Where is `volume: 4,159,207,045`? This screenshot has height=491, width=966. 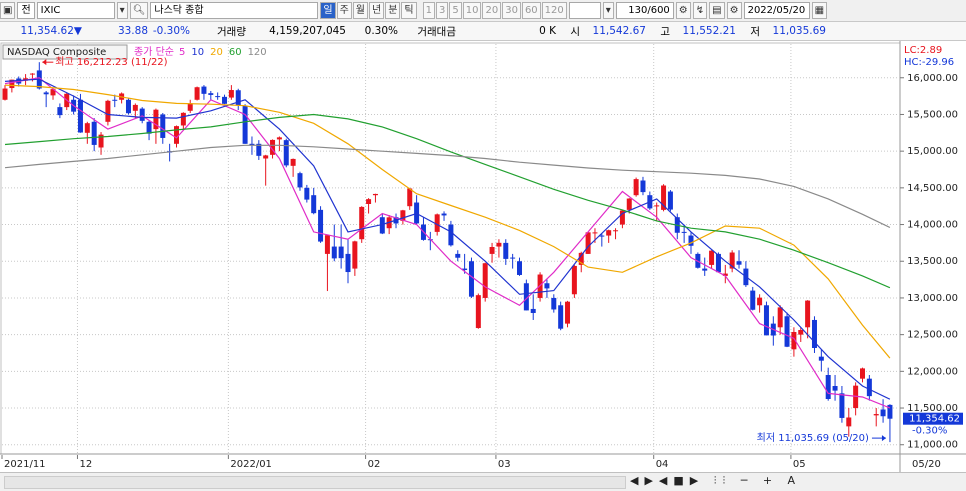
volume: 4,159,207,045 is located at coordinates (307, 31).